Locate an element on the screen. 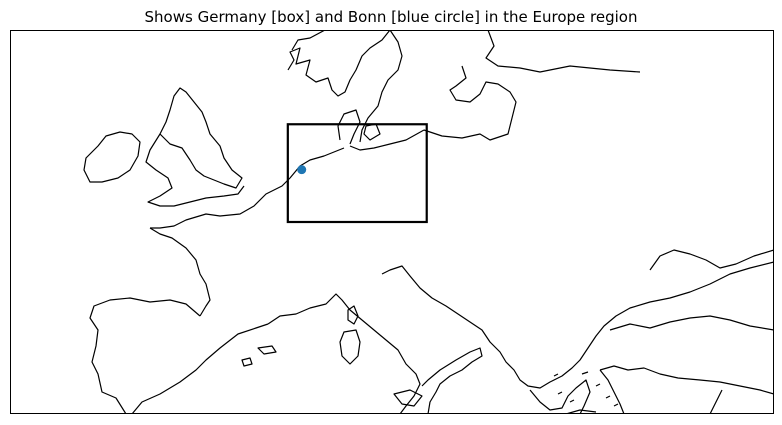 The image size is (782, 425). germany-box is located at coordinates (357, 173).